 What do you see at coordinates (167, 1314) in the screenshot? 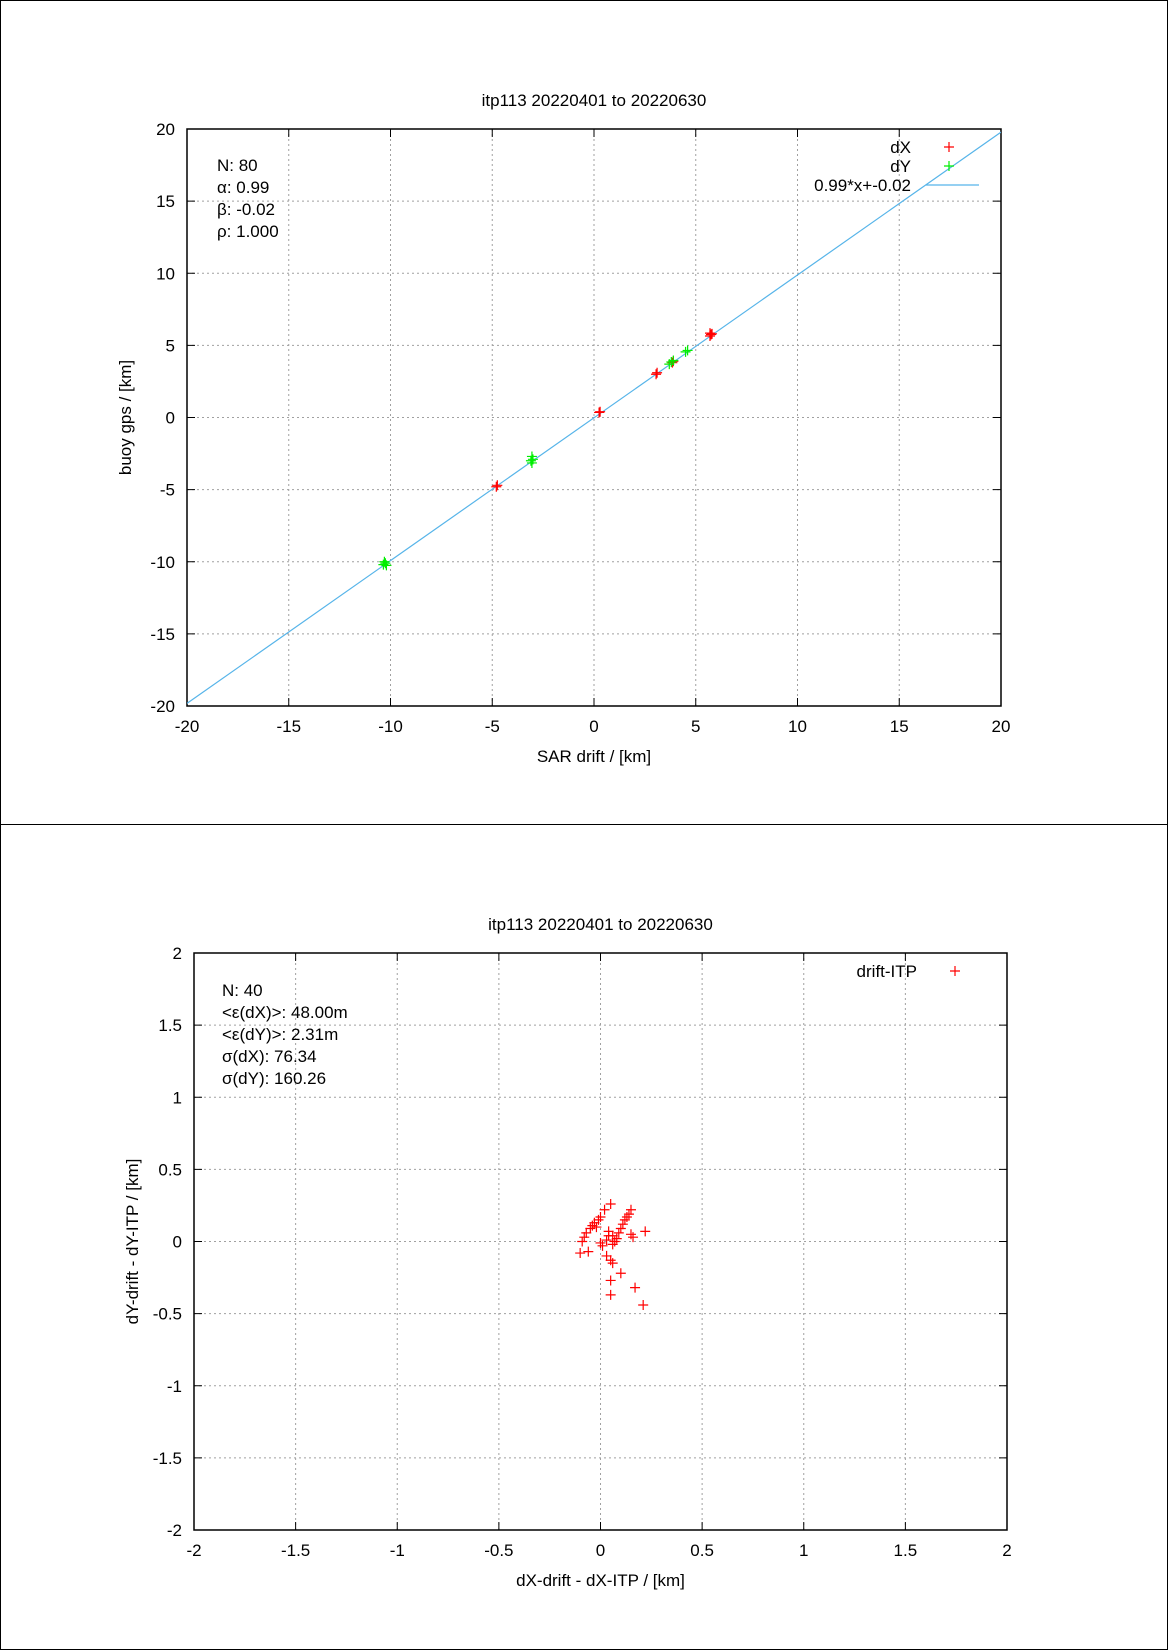
I see `y-tick-label: -0.5` at bounding box center [167, 1314].